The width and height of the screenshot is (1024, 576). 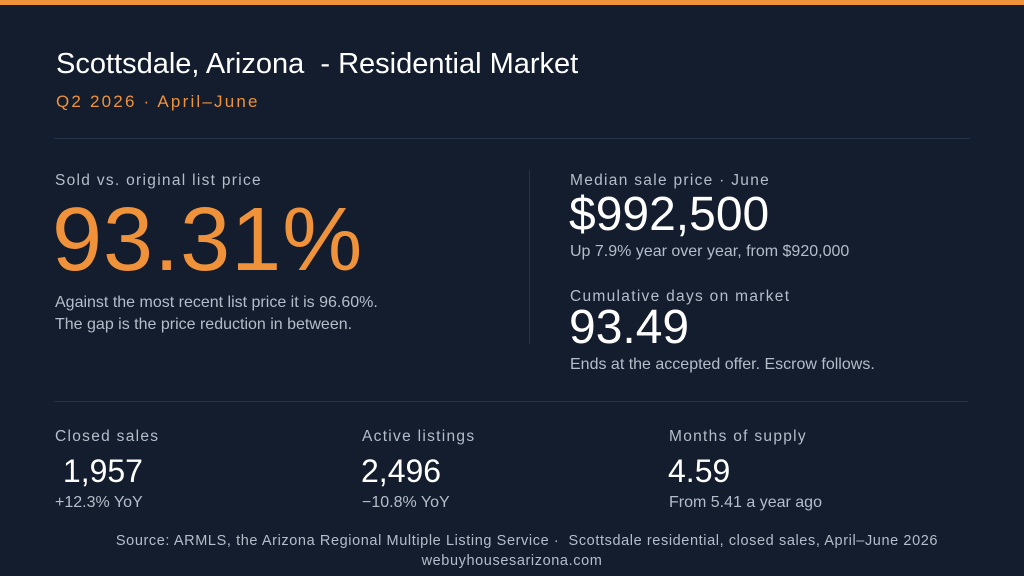 I want to click on months-of-supply-change: From 5.41 a year ago, so click(x=745, y=502).